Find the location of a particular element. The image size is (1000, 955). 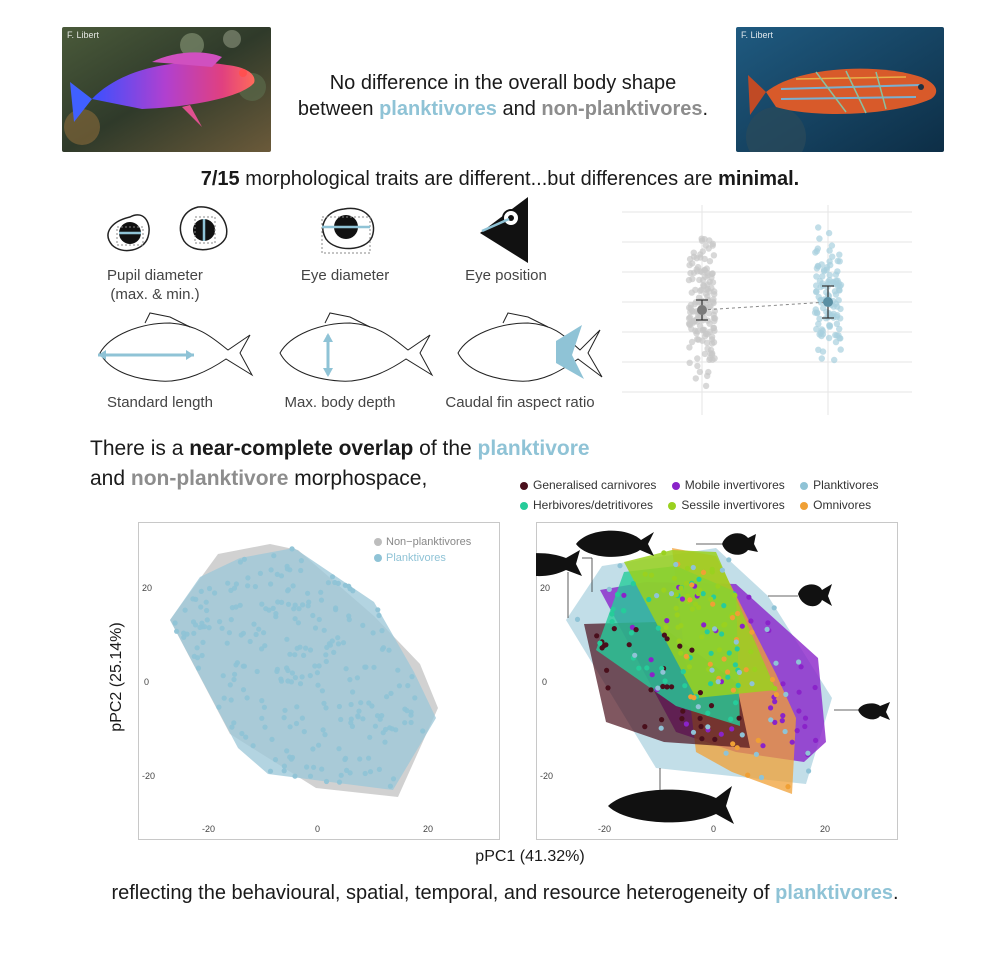

trait-label-standard-length: Standard length is located at coordinates (160, 402).